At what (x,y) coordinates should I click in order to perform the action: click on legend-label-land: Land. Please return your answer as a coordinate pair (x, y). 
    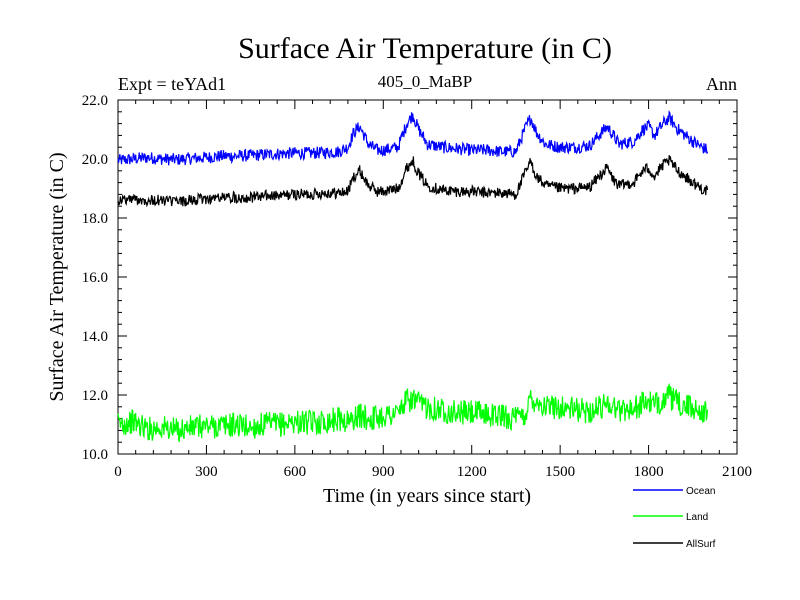
    Looking at the image, I should click on (697, 517).